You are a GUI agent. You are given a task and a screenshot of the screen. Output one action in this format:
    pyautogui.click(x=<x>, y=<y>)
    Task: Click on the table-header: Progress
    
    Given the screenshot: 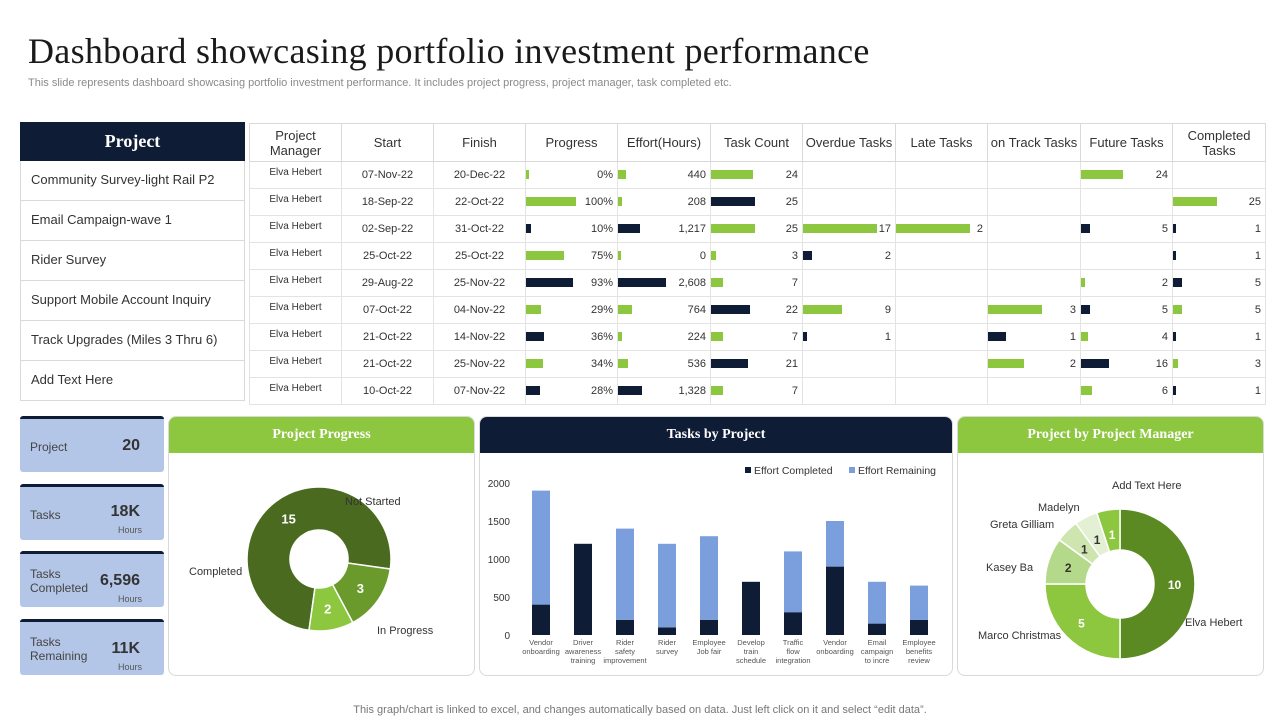 What is the action you would take?
    pyautogui.click(x=571, y=142)
    